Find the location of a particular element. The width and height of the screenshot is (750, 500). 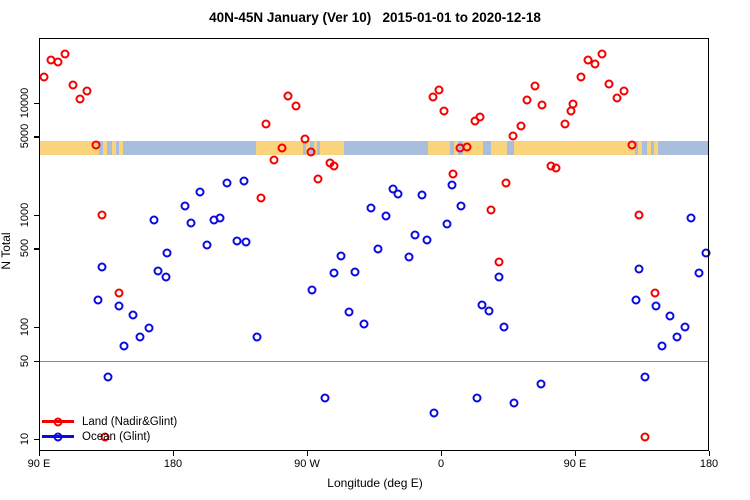

legend-label-ocean: Ocean (Glint) is located at coordinates (116, 436).